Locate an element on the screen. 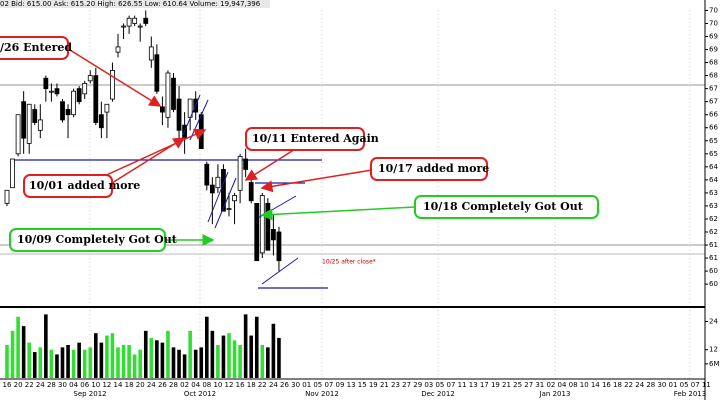  x-tick-label: 22 is located at coordinates (628, 385).